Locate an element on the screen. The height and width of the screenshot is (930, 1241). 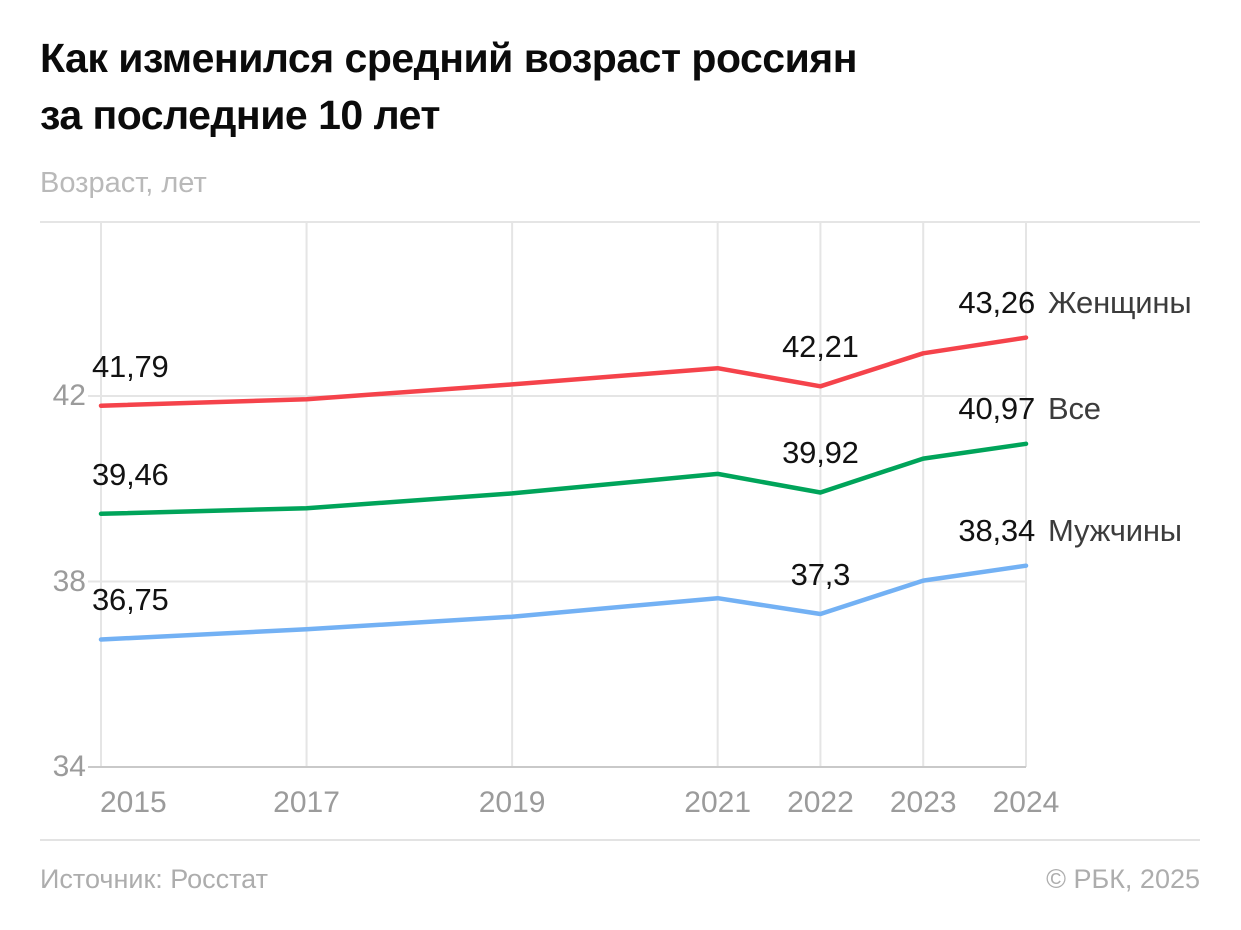
series-name-label-all: Все is located at coordinates (1074, 408).